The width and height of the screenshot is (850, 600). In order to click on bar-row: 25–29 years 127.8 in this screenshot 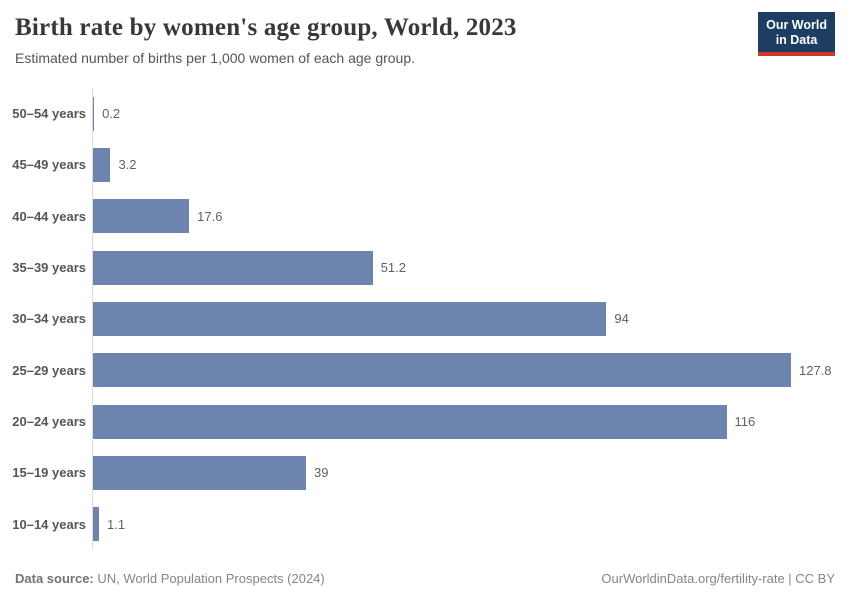, I will do `click(425, 370)`.